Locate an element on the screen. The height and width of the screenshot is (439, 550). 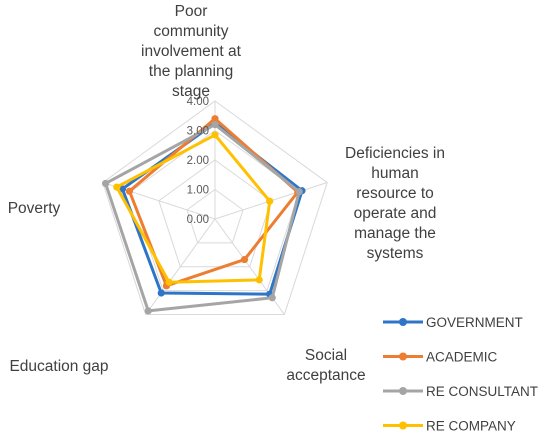
category-label-line: systems is located at coordinates (395, 253).